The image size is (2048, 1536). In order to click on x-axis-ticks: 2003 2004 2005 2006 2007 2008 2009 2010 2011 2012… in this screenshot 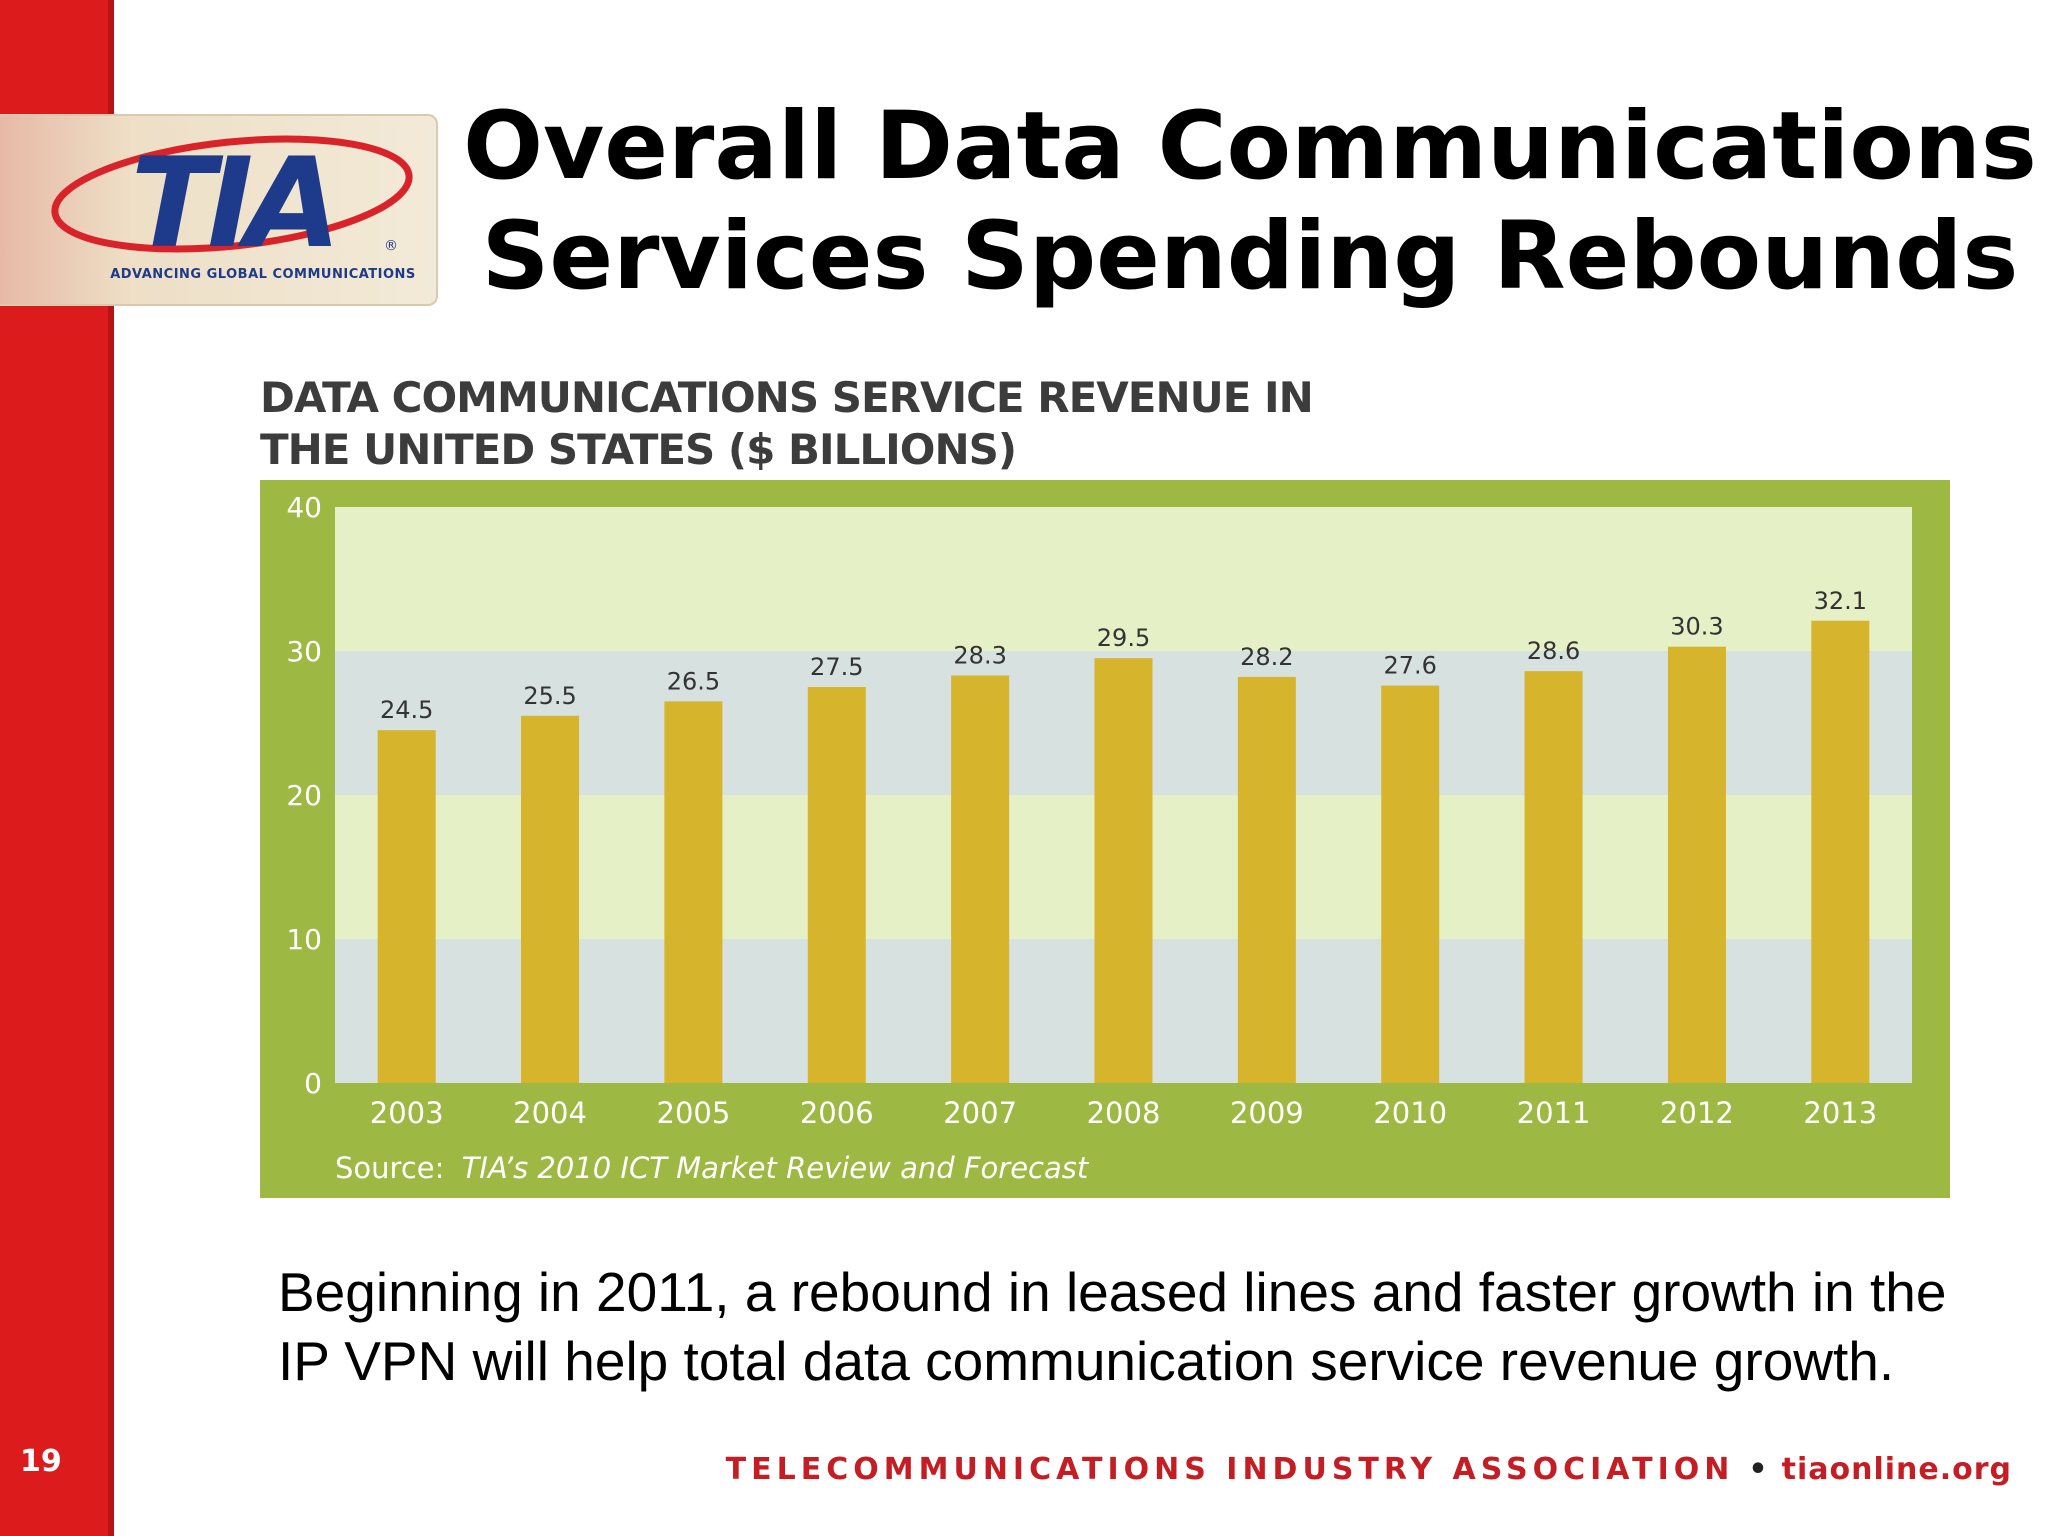, I will do `click(1123, 1113)`.